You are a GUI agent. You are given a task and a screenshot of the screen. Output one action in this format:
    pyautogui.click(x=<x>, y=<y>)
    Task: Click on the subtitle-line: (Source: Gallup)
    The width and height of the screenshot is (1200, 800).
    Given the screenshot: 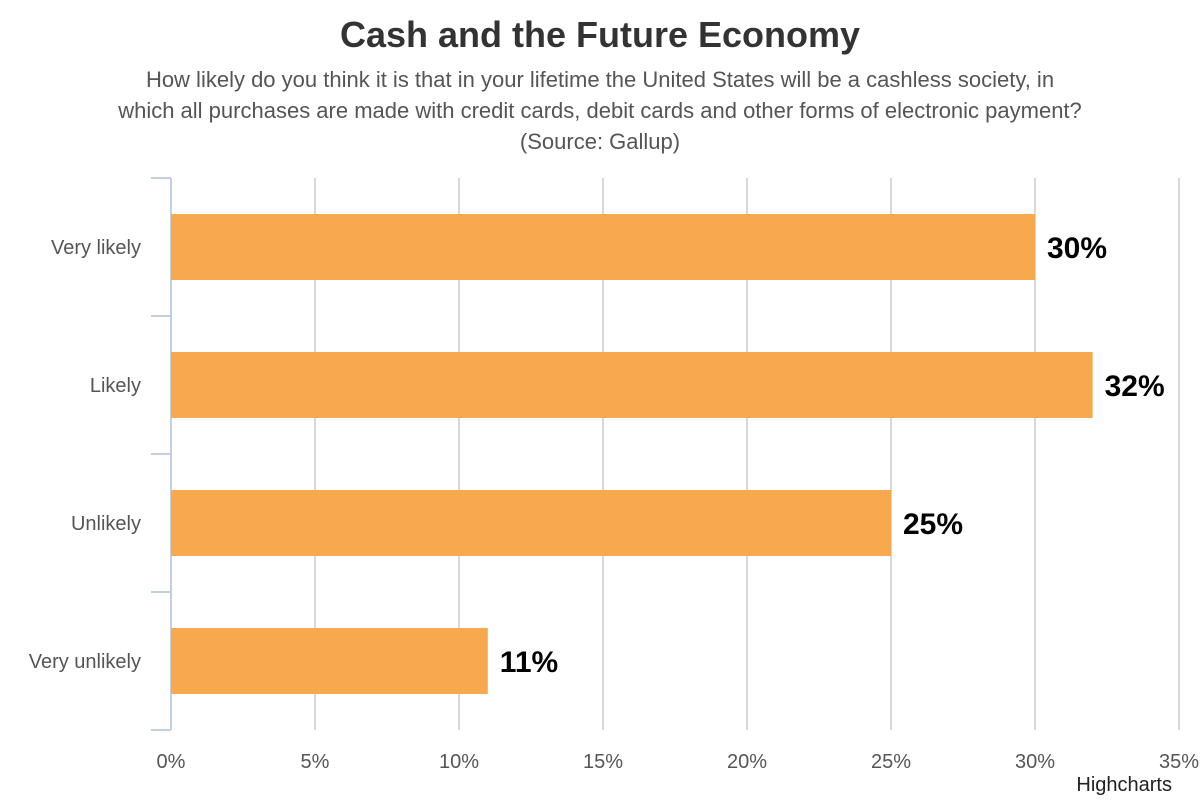 What is the action you would take?
    pyautogui.click(x=600, y=141)
    